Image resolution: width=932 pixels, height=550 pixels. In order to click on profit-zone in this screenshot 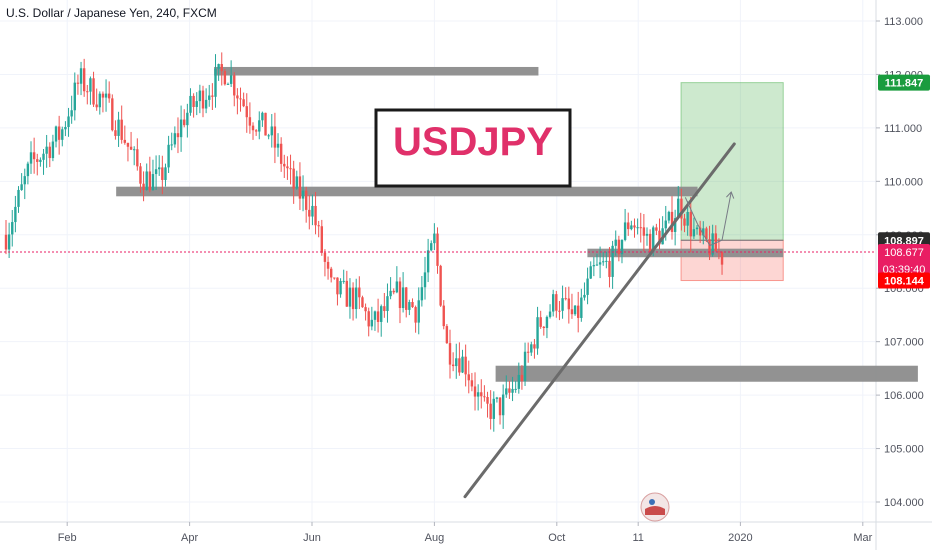, I will do `click(732, 161)`.